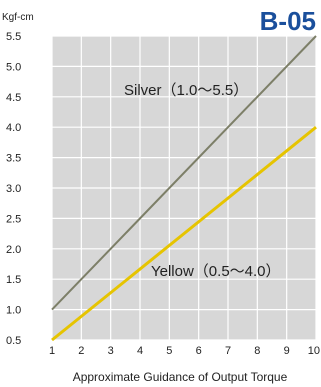 The width and height of the screenshot is (321, 387). I want to click on y-tick-label: 1.5, so click(13, 280).